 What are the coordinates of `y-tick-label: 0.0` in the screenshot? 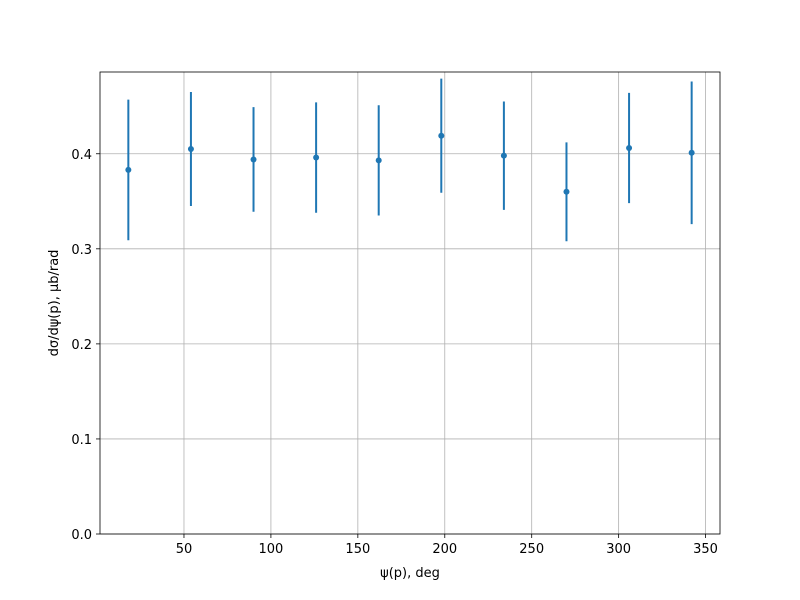 It's located at (81, 535).